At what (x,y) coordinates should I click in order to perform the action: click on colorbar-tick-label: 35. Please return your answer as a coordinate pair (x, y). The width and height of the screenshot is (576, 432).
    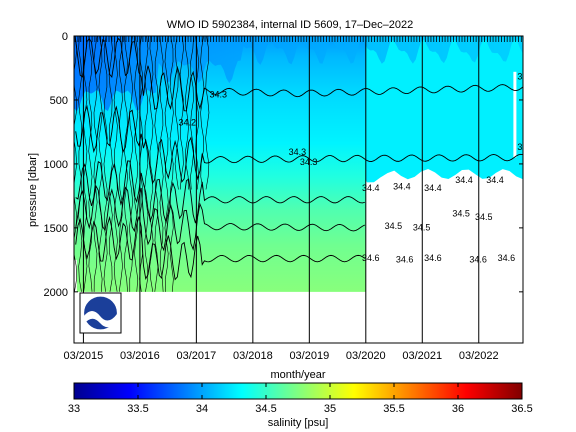
    Looking at the image, I should click on (330, 409).